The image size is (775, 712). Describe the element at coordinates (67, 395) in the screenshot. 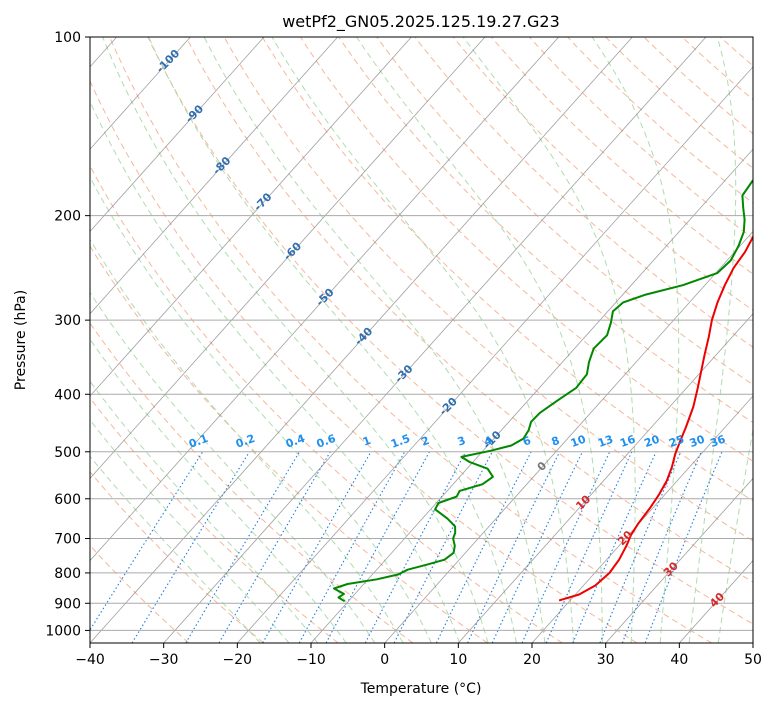

I see `y-tick-label: 400` at that location.